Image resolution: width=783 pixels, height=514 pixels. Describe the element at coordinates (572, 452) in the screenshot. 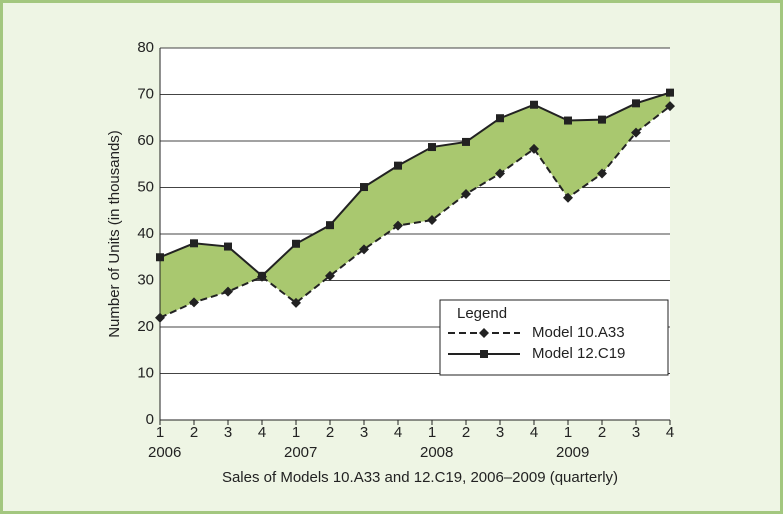

I see `year-label: 2009` at that location.